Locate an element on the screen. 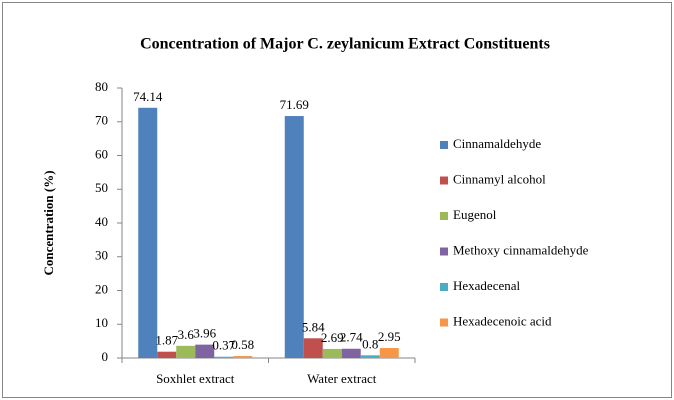  legend-label: Cinnamaldehyde is located at coordinates (497, 143).